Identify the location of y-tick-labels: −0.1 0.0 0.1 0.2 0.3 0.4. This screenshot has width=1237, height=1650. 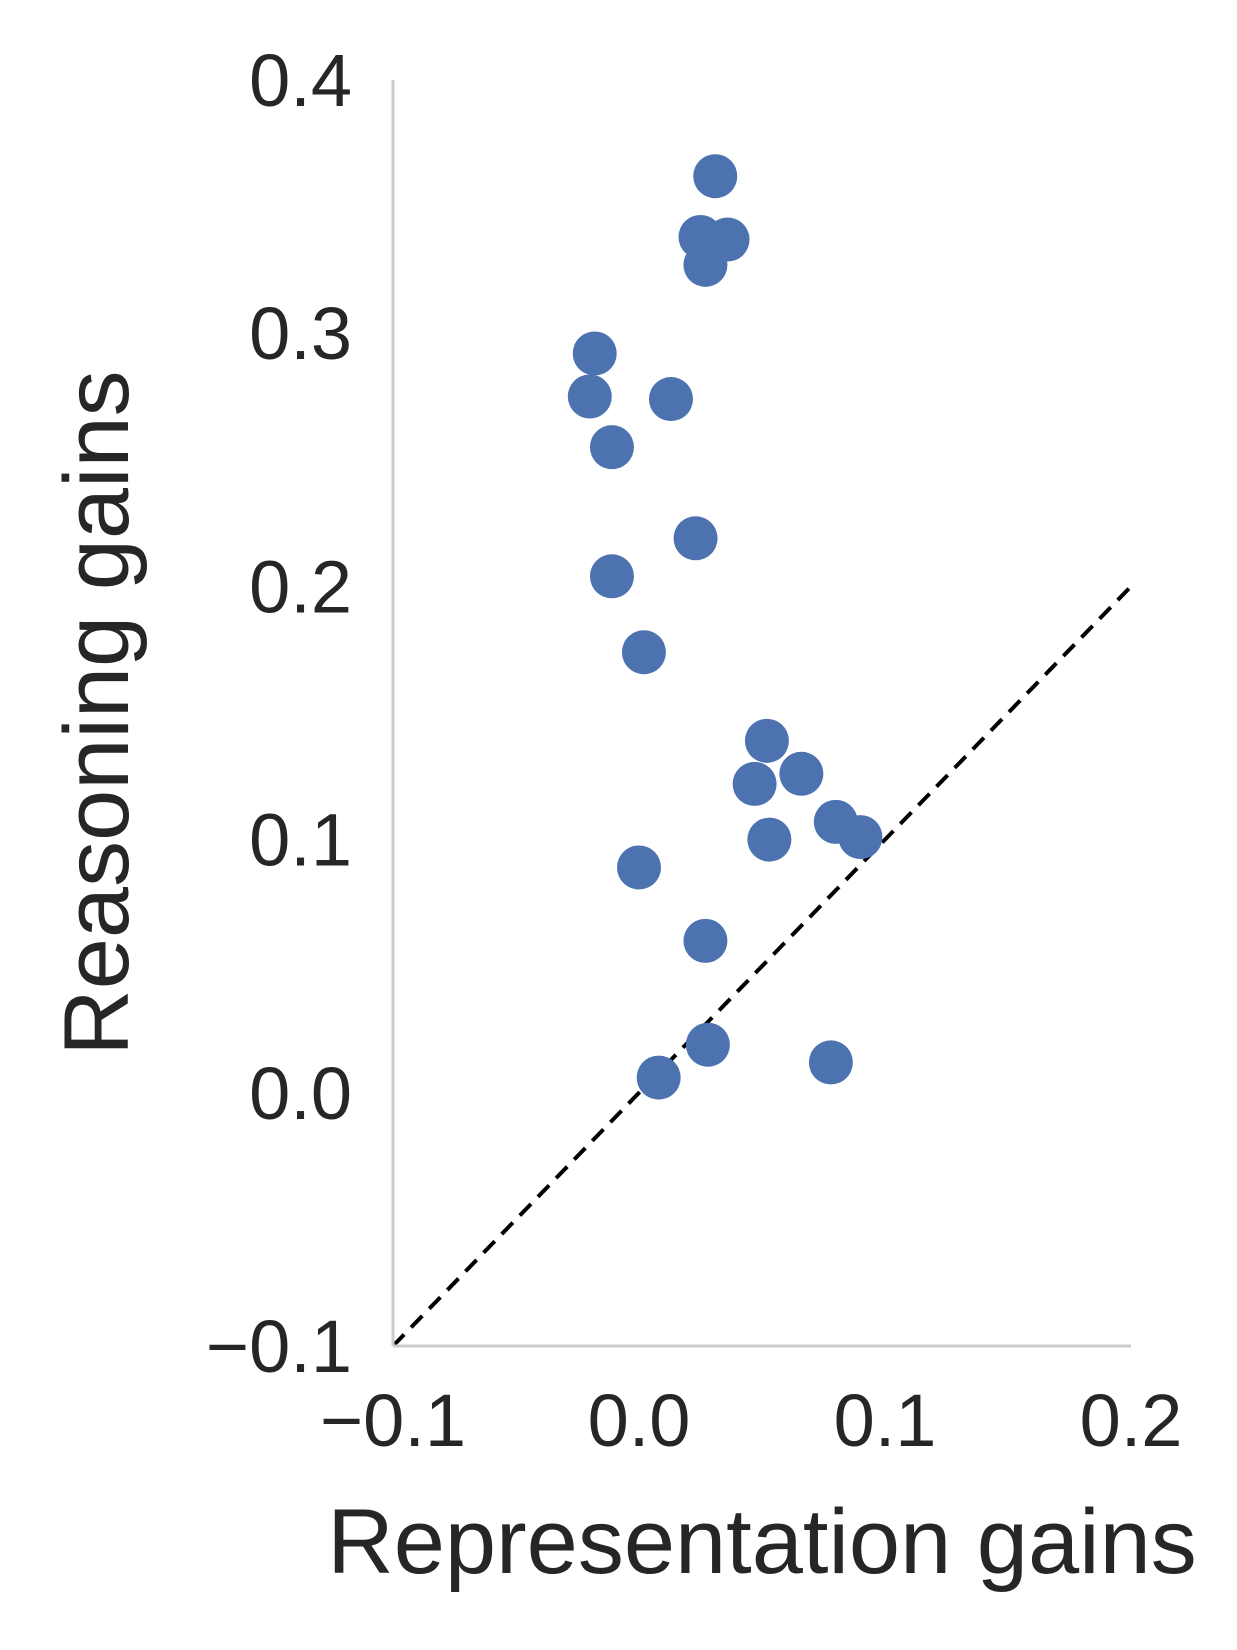
(279, 713).